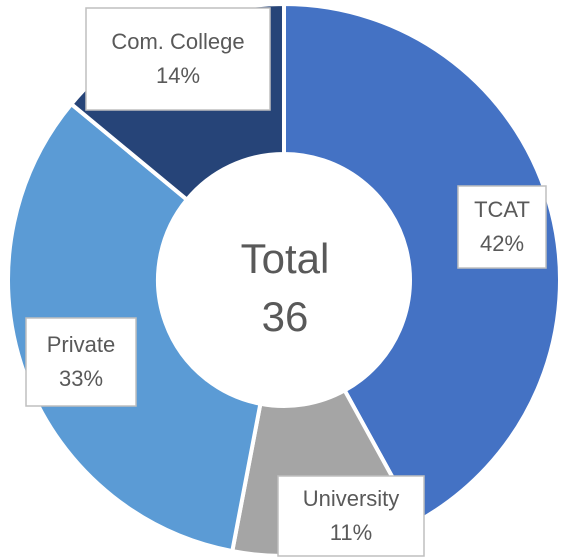  I want to click on center-title: Total, so click(285, 258).